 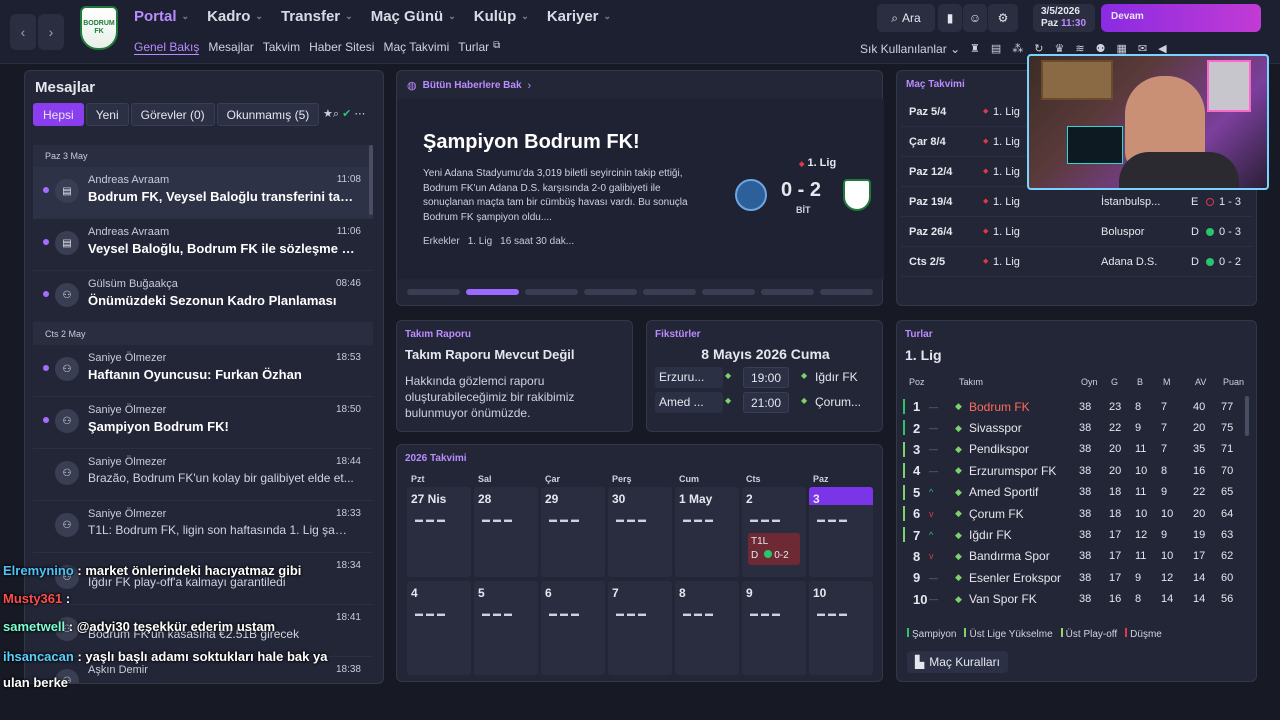 What do you see at coordinates (1080, 49) in the screenshot?
I see `database-icon: ≋` at bounding box center [1080, 49].